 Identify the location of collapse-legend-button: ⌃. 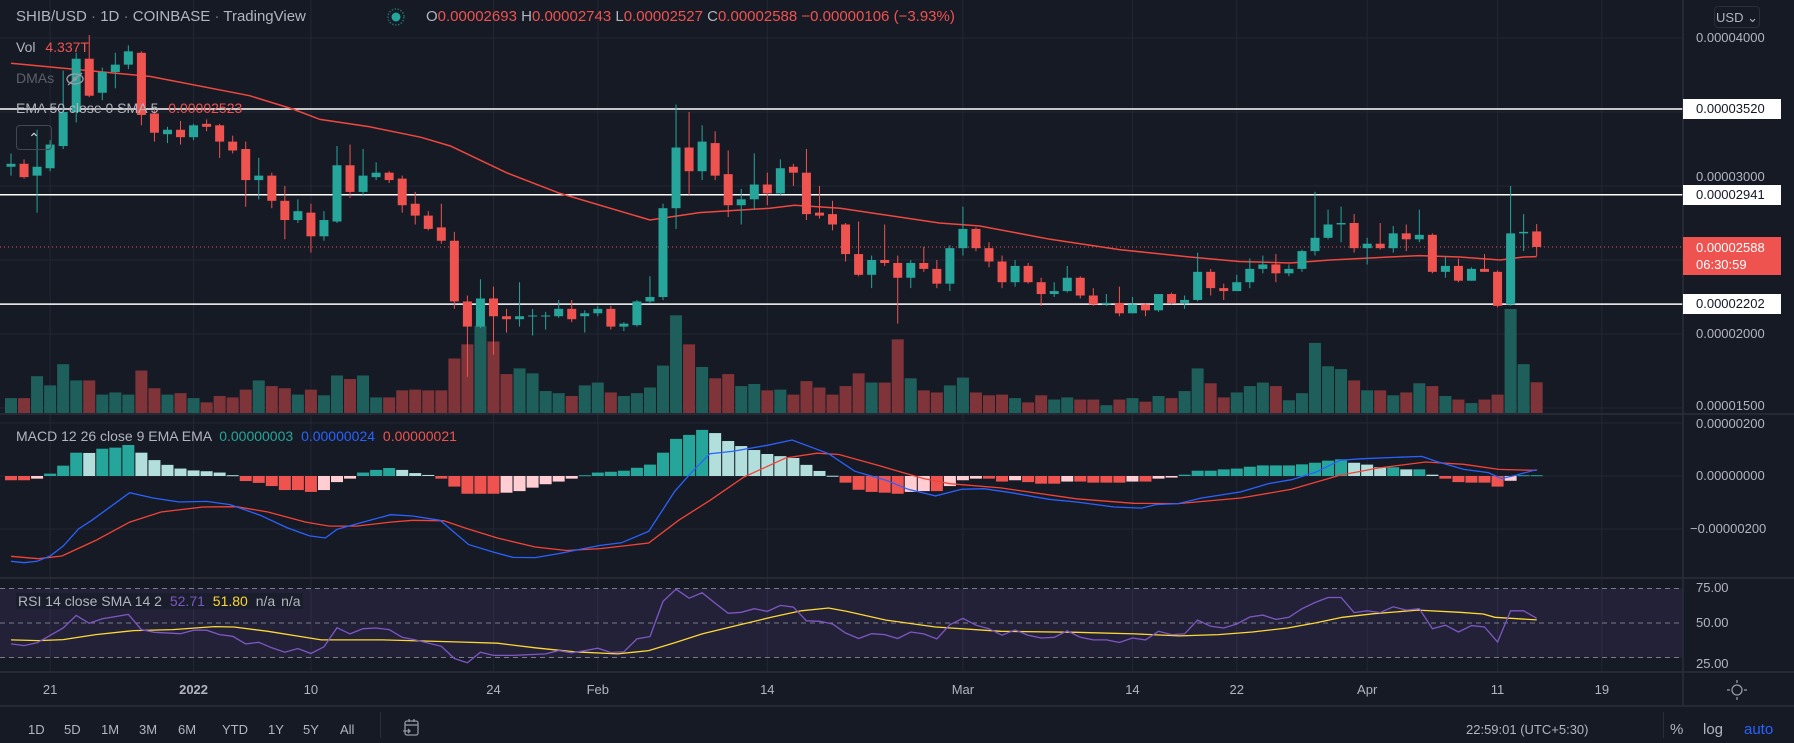
(34, 137).